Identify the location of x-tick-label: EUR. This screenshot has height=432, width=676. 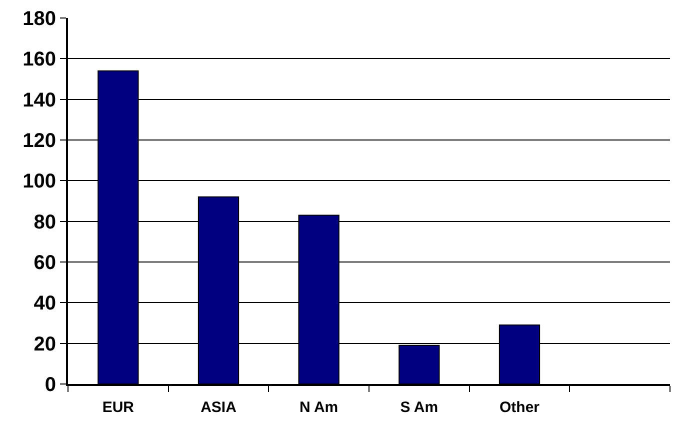
(118, 407).